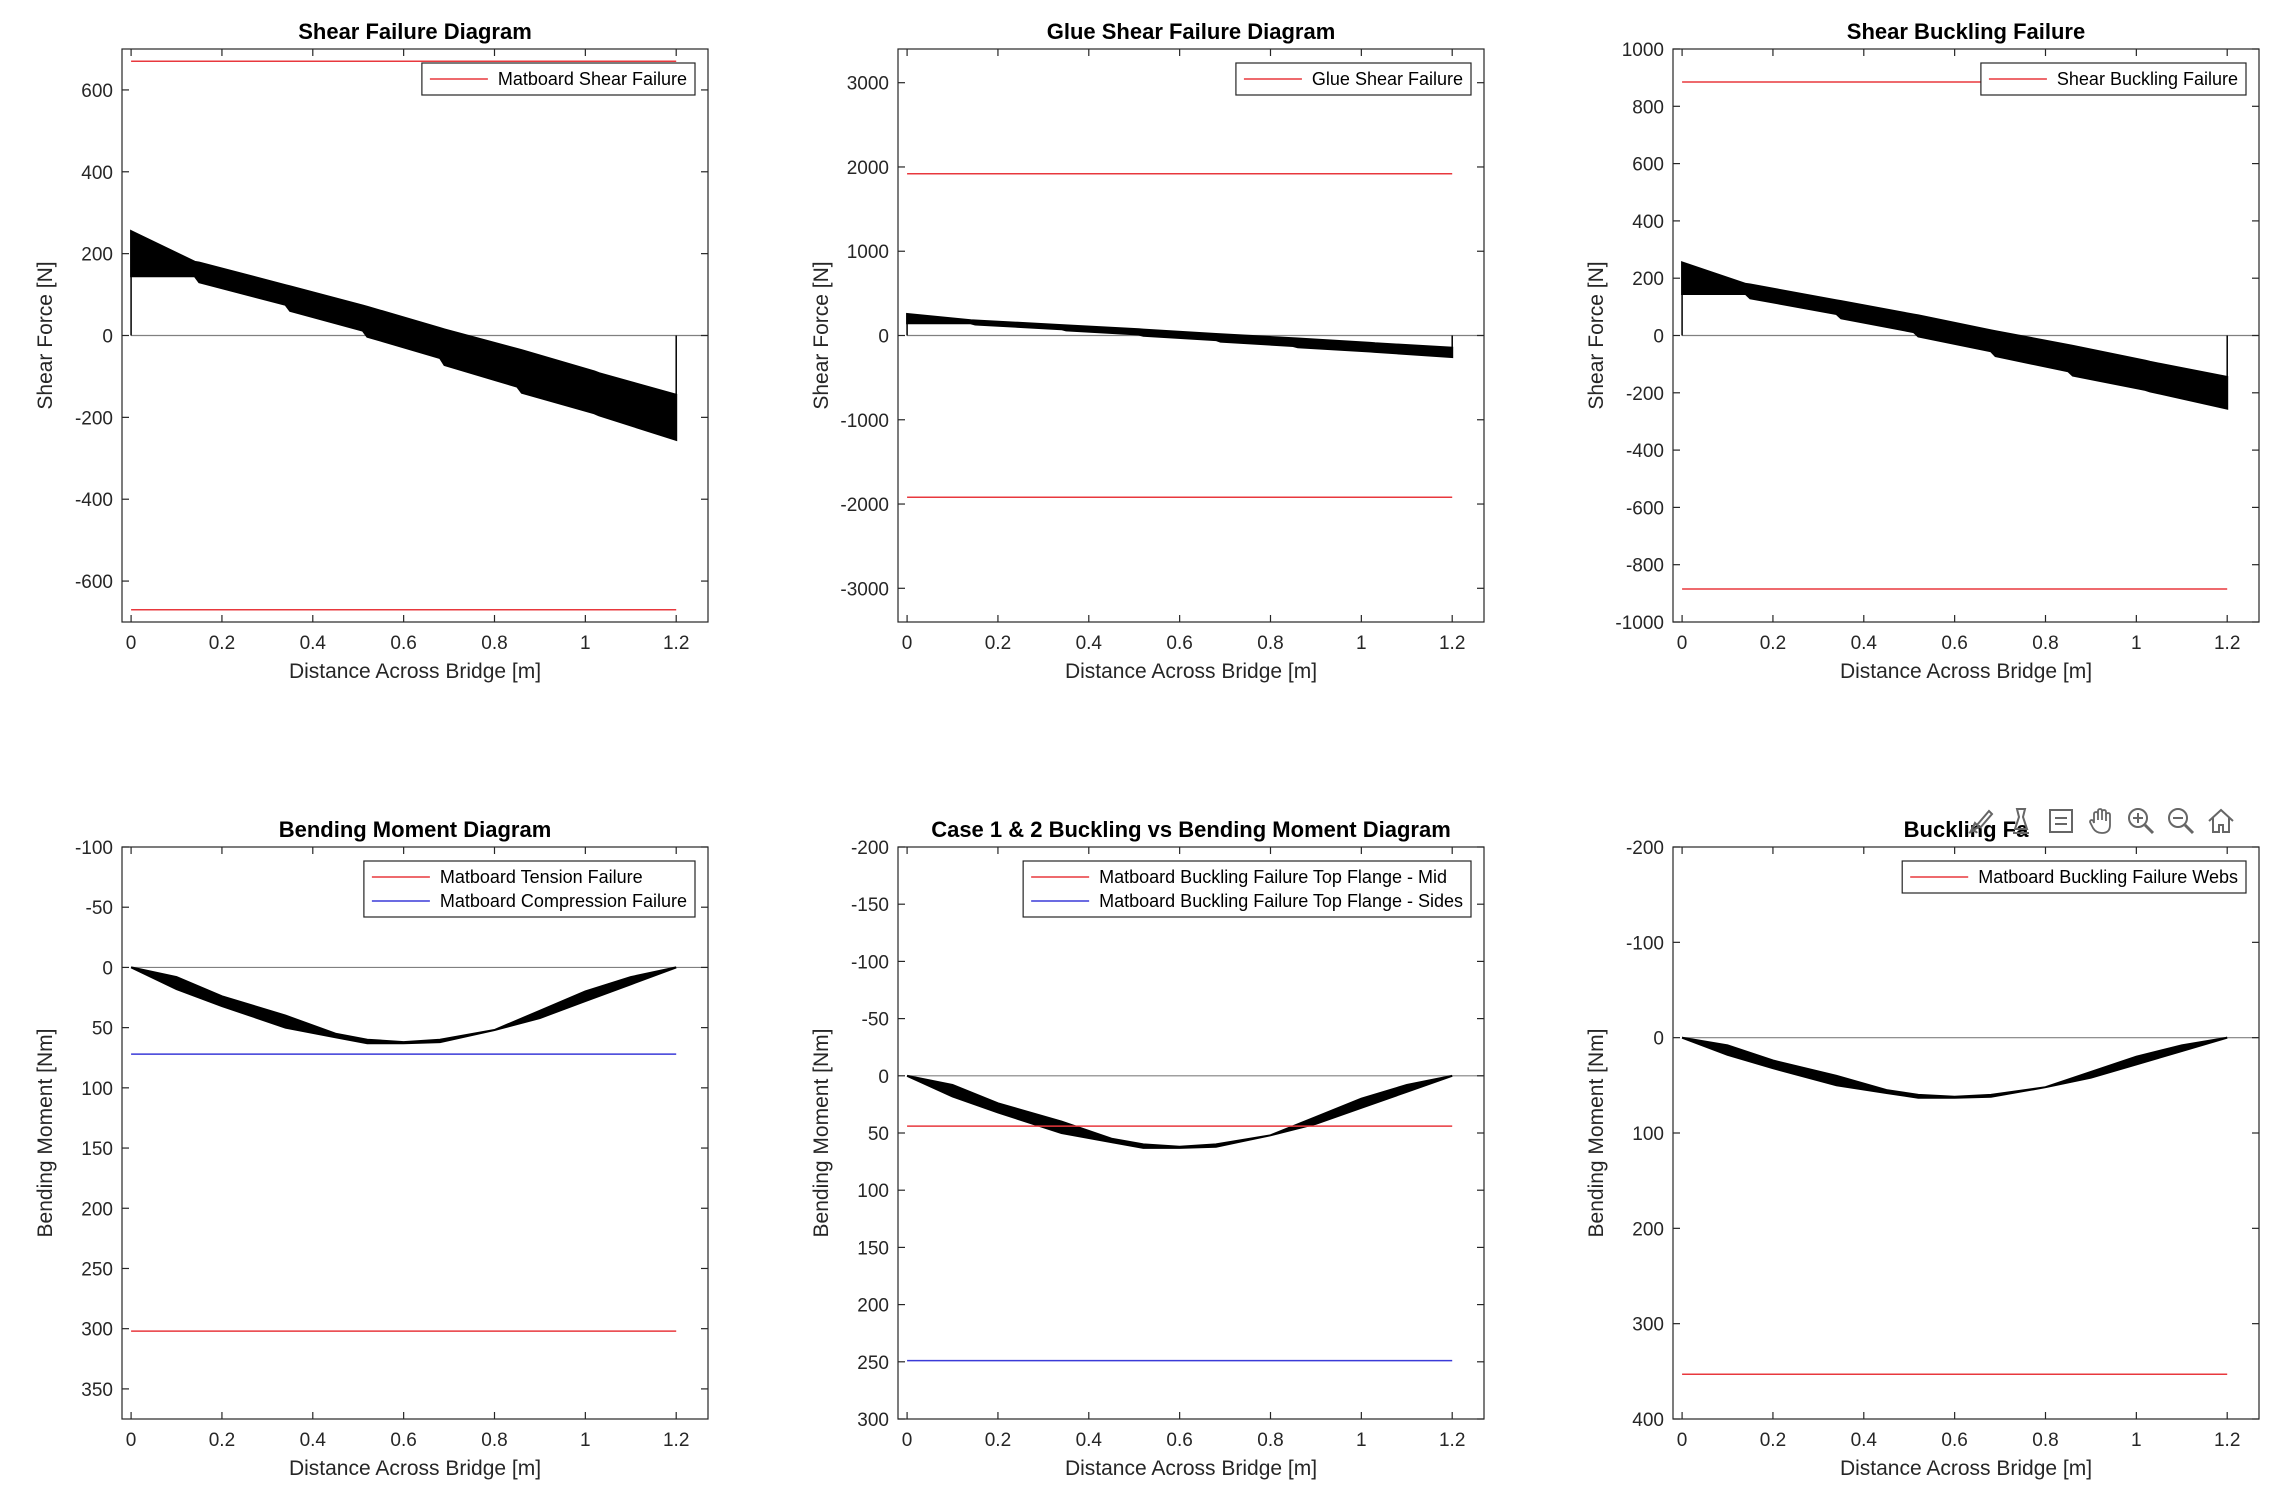 The width and height of the screenshot is (2284, 1498). Describe the element at coordinates (94, 582) in the screenshot. I see `y-tick-label: -600` at that location.